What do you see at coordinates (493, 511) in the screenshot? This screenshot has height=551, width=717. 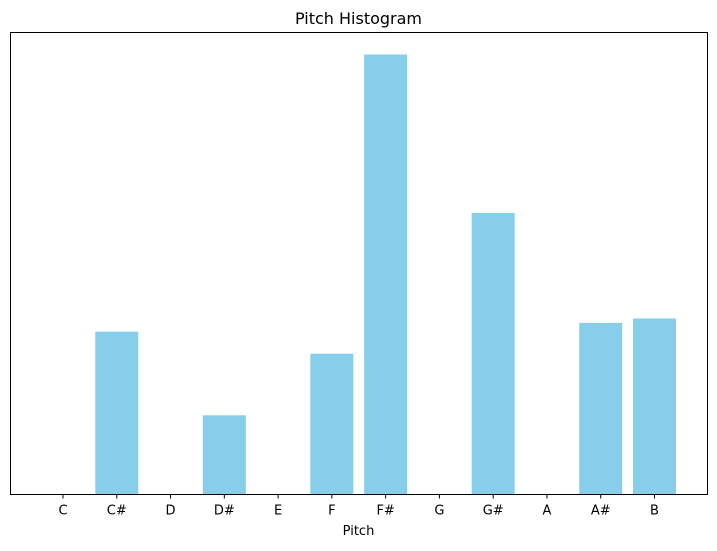 I see `x-tick-label: G#` at bounding box center [493, 511].